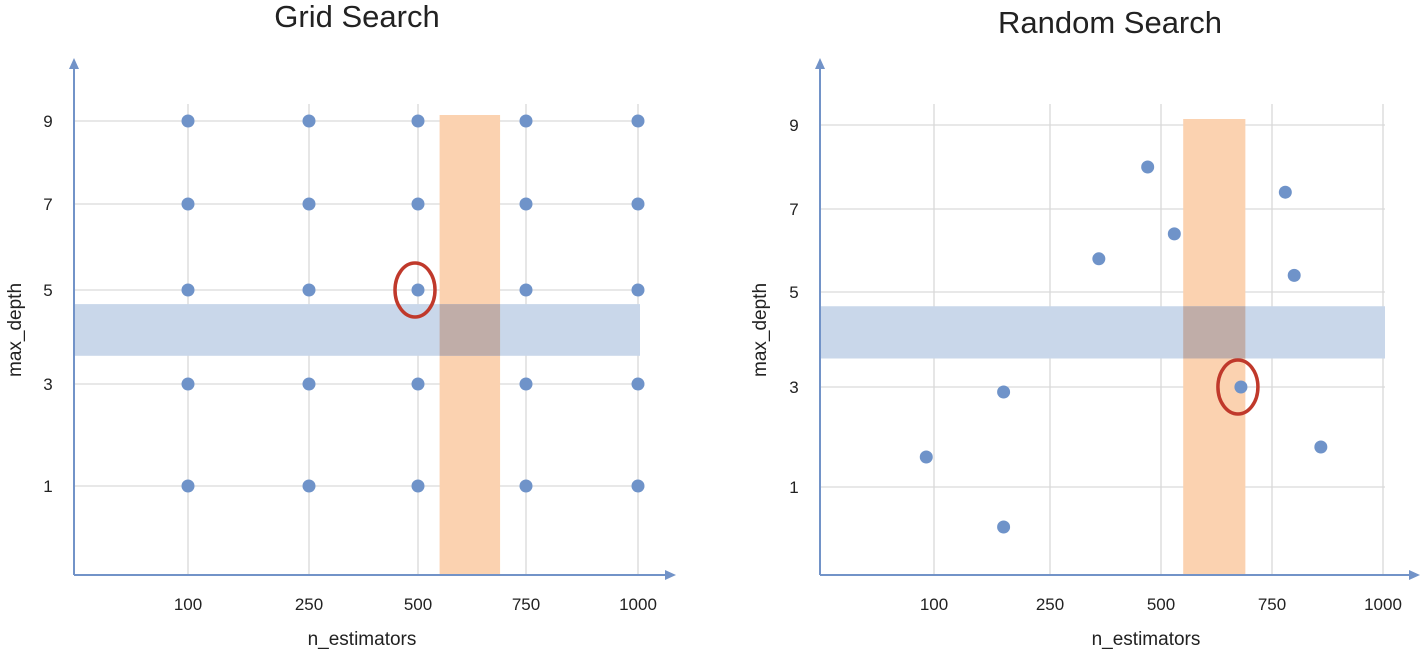  I want to click on chart-title: Grid Search, so click(356, 17).